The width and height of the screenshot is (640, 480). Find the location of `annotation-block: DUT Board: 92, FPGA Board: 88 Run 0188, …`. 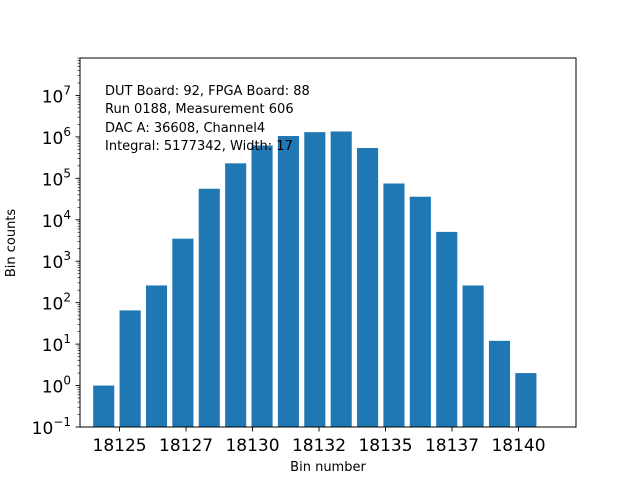

annotation-block: DUT Board: 92, FPGA Board: 88 Run 0188, … is located at coordinates (207, 119).